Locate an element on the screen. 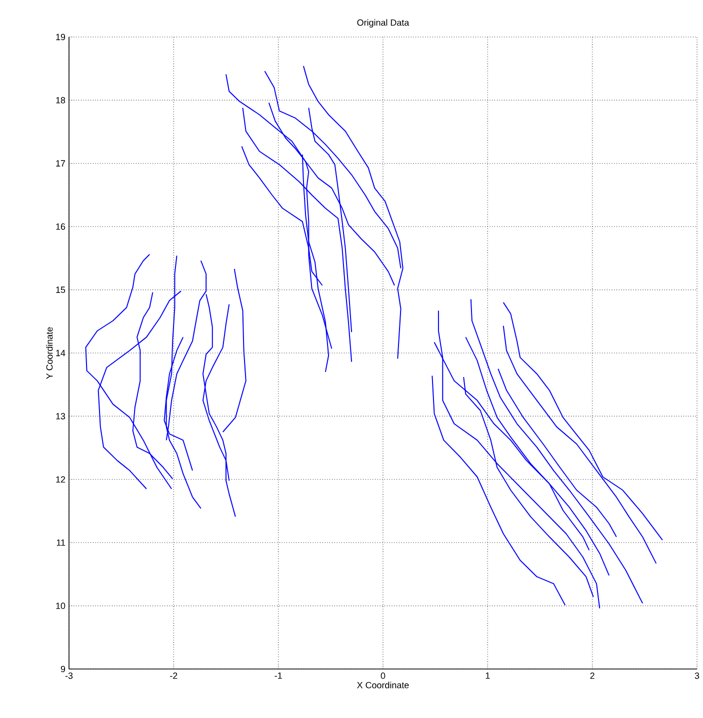 Image resolution: width=703 pixels, height=718 pixels. x-tick-label: -2 is located at coordinates (174, 675).